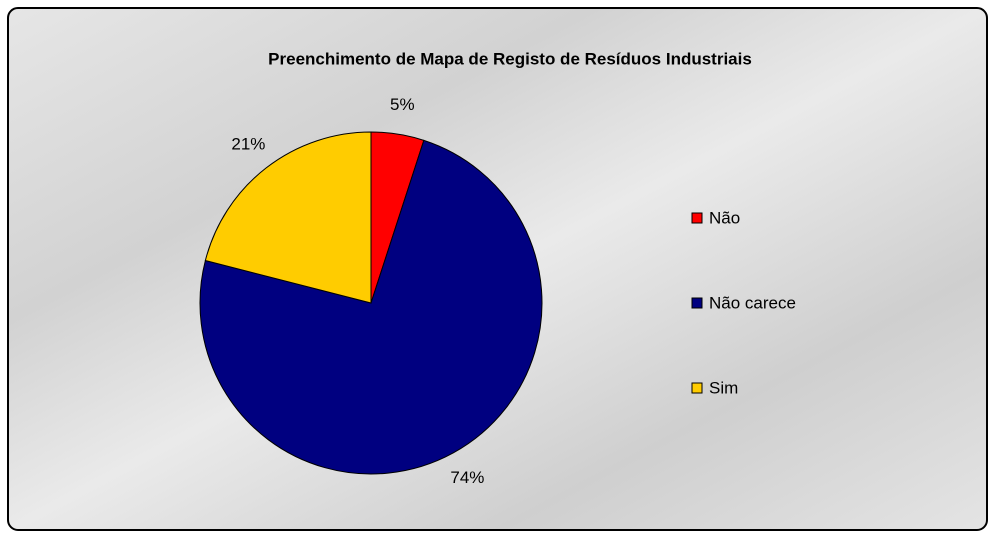 The height and width of the screenshot is (543, 995). Describe the element at coordinates (288, 217) in the screenshot. I see `pie-slice` at that location.